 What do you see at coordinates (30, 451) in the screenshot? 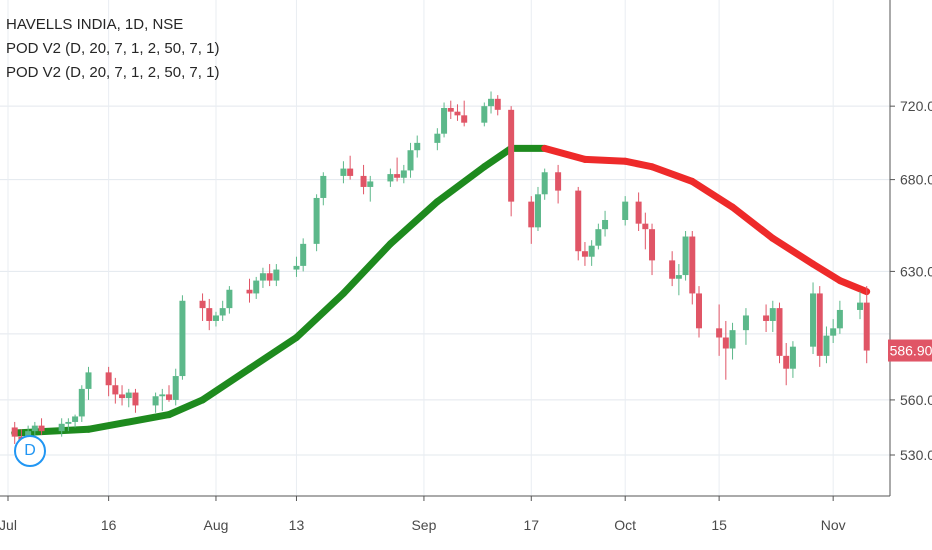
I see `dividend-marker: D` at bounding box center [30, 451].